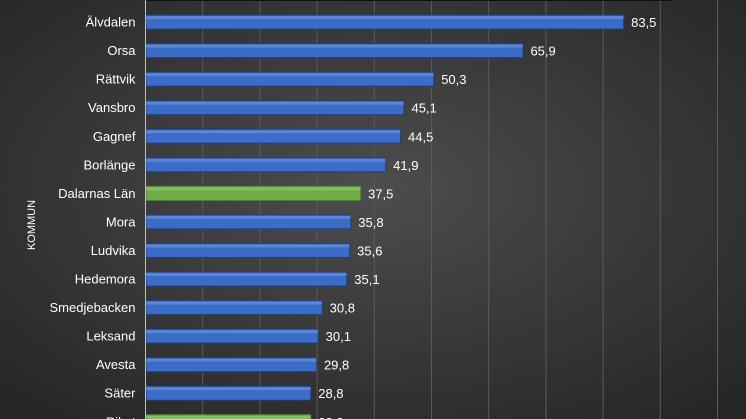 The height and width of the screenshot is (419, 746). I want to click on category-label: Avesta, so click(116, 364).